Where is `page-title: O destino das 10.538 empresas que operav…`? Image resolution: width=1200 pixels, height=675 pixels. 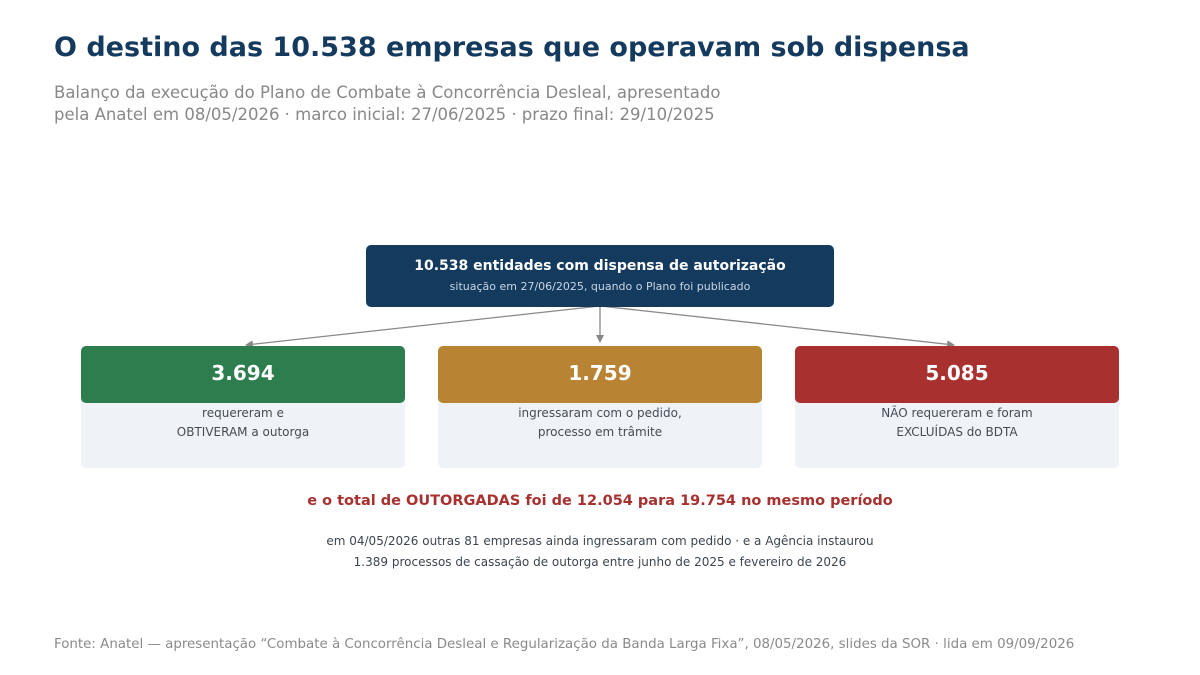
page-title: O destino das 10.538 empresas que operav… is located at coordinates (512, 47).